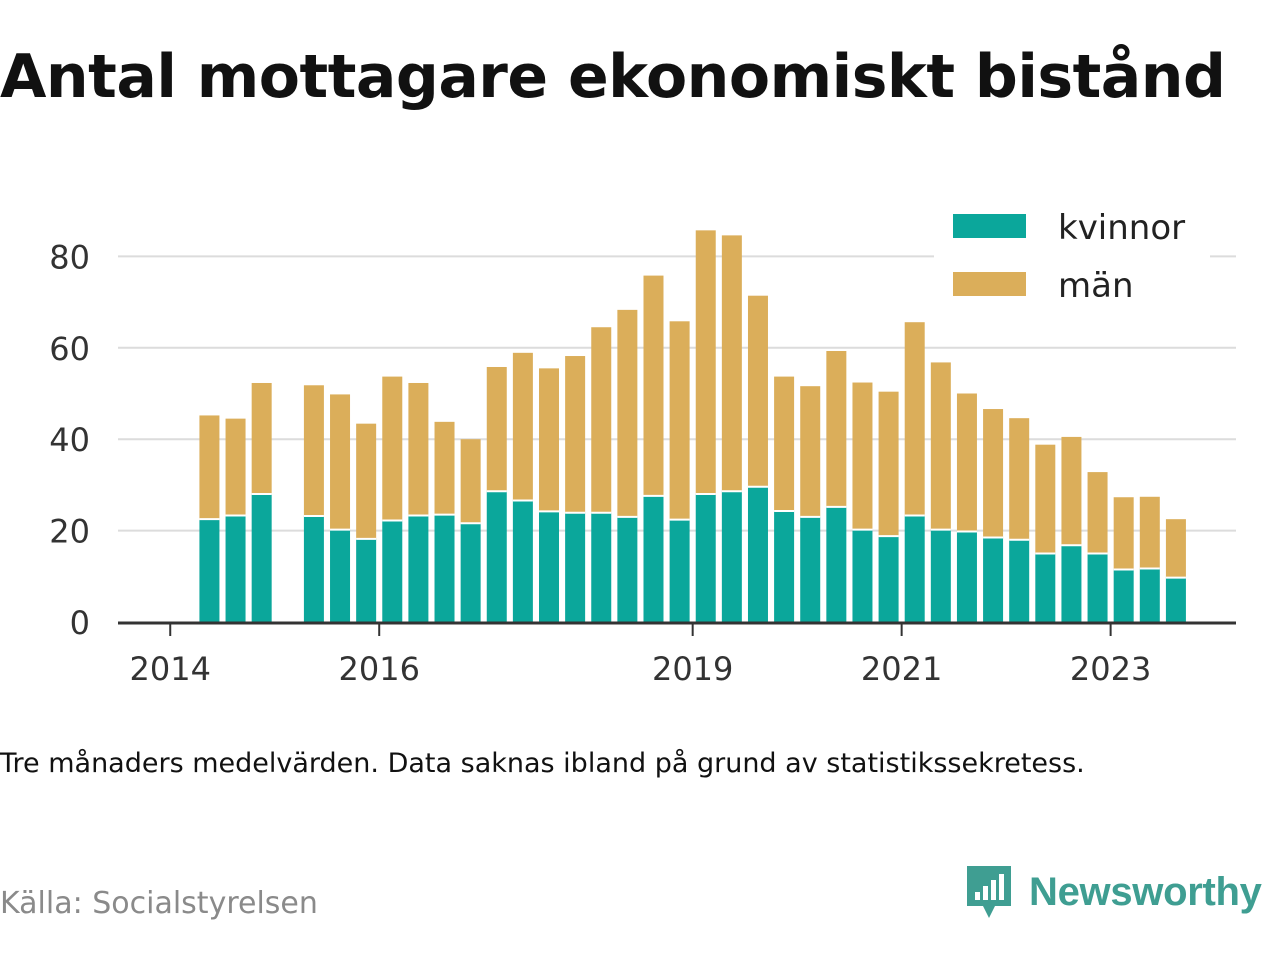 The height and width of the screenshot is (960, 1280). What do you see at coordinates (640, 655) in the screenshot?
I see `x-axis-ticks: 2014 2016 2019 2021 2023` at bounding box center [640, 655].